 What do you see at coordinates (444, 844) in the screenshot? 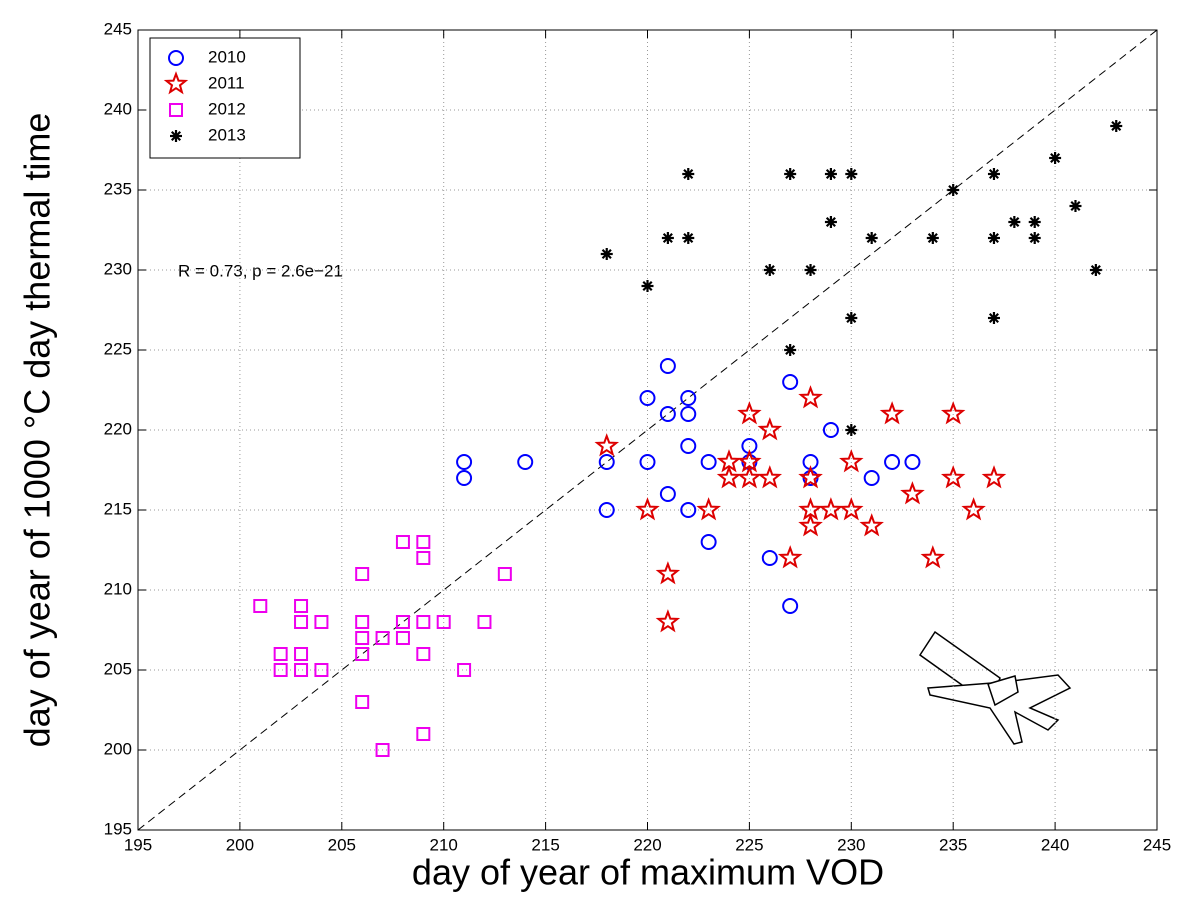
I see `x-tick-label: 210` at bounding box center [444, 844].